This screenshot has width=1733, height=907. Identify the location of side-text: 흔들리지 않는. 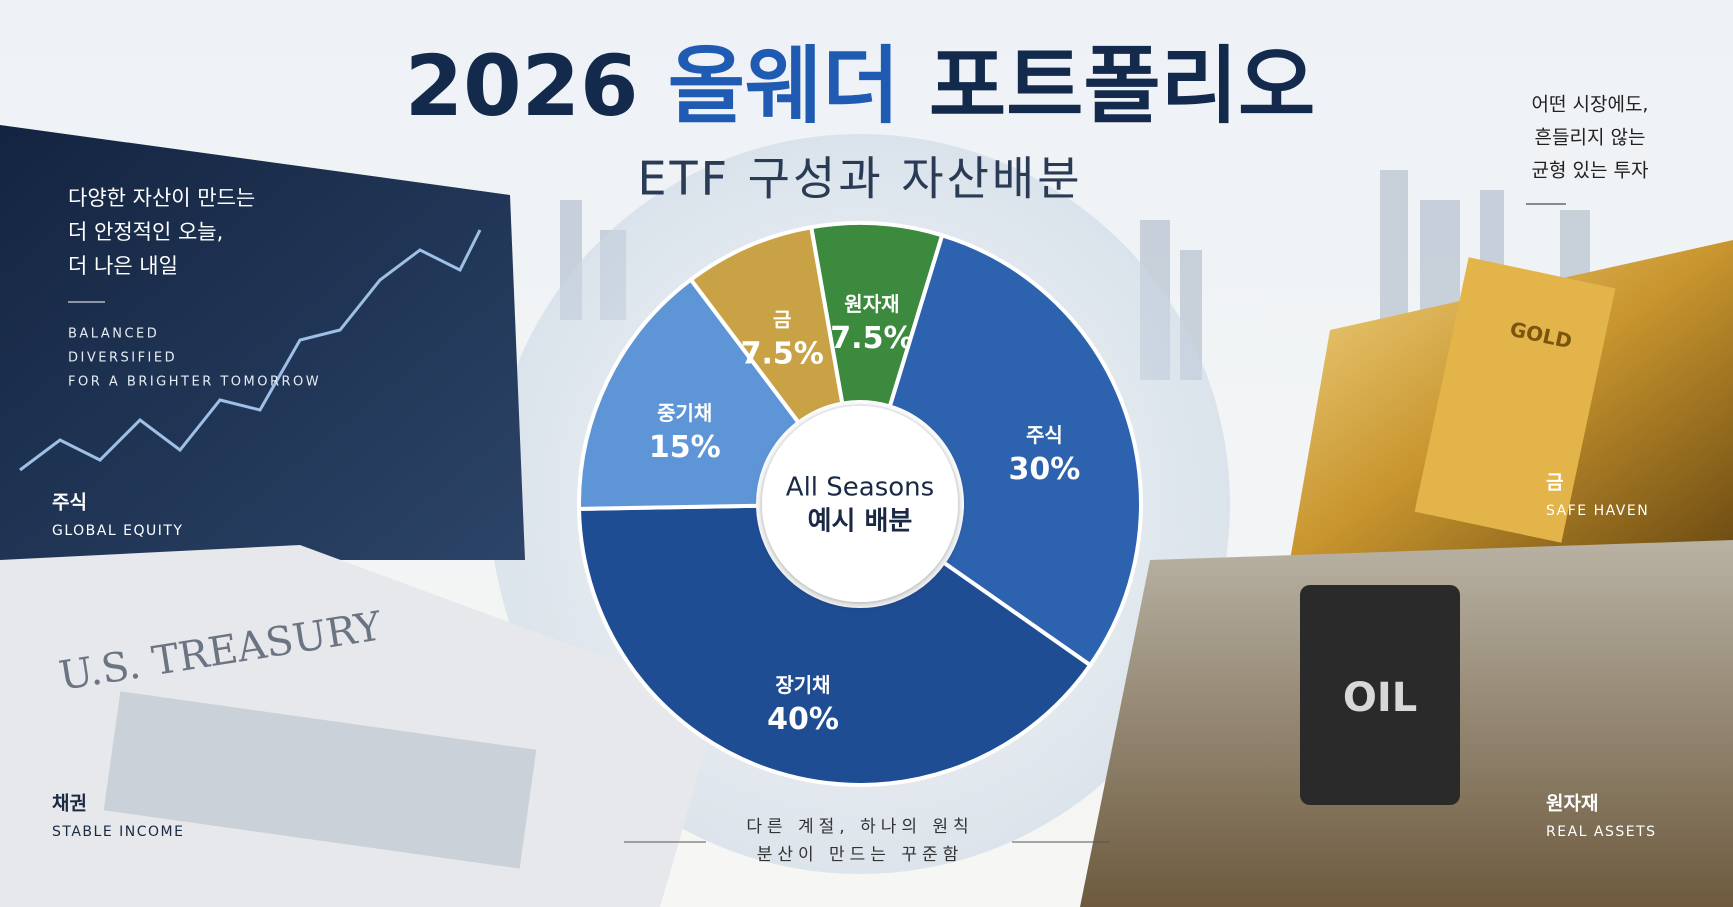
(1590, 138).